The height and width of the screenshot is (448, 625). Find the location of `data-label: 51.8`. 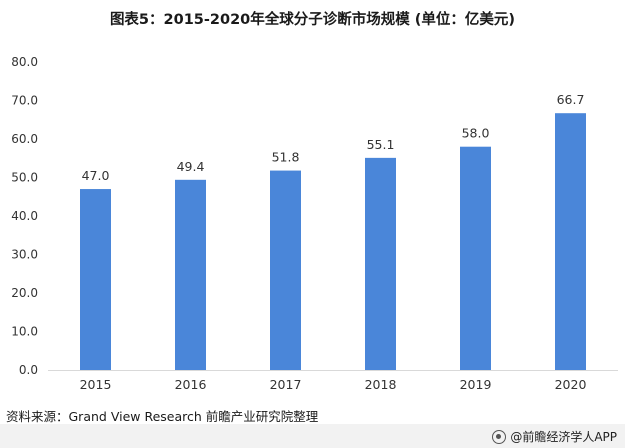

data-label: 51.8 is located at coordinates (286, 157).